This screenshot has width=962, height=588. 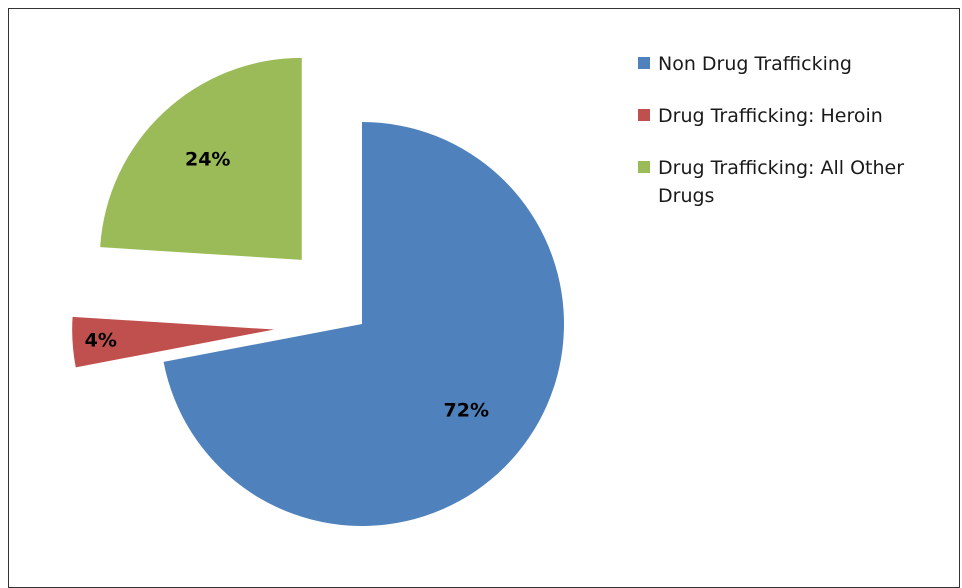 I want to click on data-label: 4%, so click(x=101, y=340).